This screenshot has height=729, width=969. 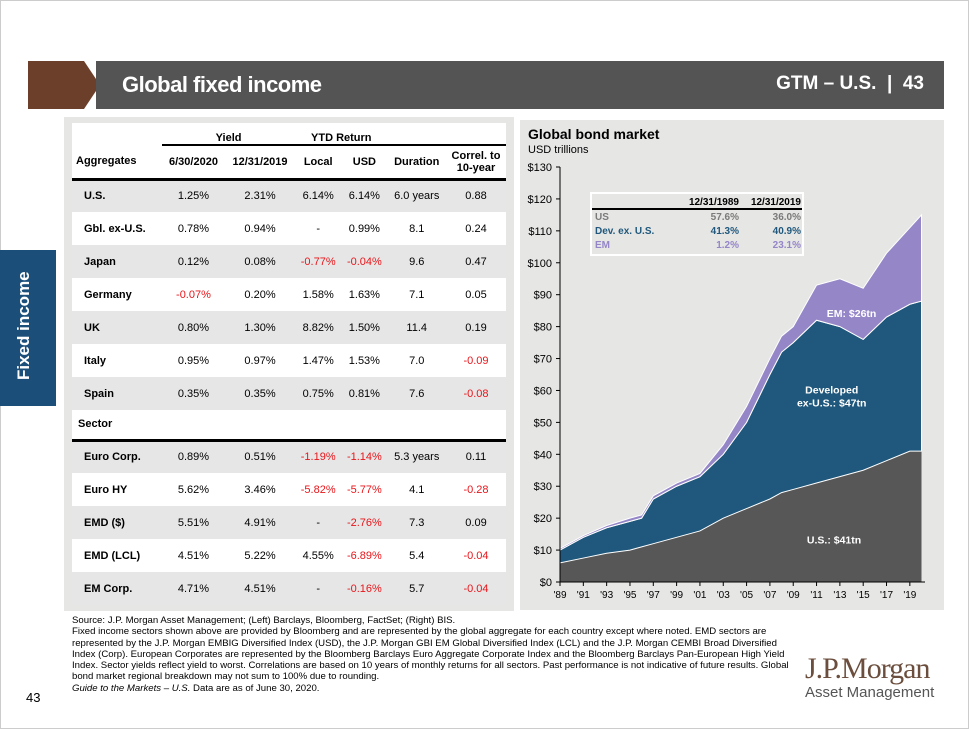 What do you see at coordinates (260, 294) in the screenshot?
I see `cell-value: 0.20%` at bounding box center [260, 294].